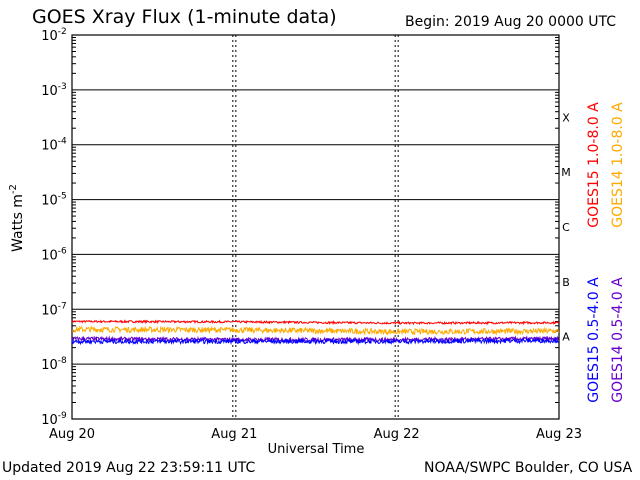 The image size is (640, 480). I want to click on credit-label: NOAA/SWPC Boulder, CO USA, so click(528, 468).